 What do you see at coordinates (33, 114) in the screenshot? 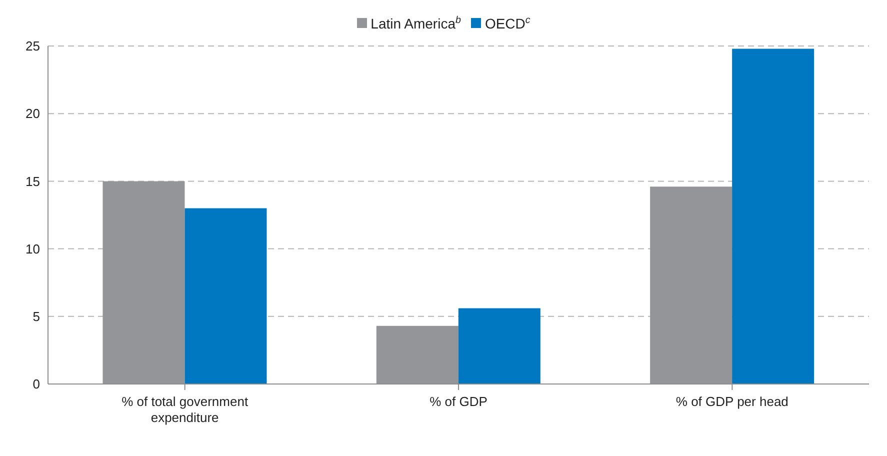
I see `y-tick-label: 20` at bounding box center [33, 114].